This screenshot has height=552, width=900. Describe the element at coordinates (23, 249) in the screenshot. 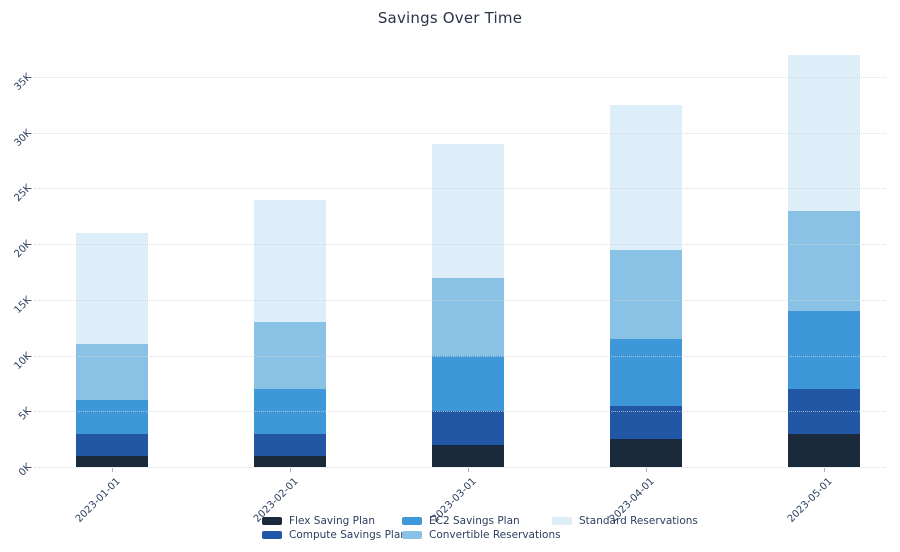

I see `y-axis-tick-label: 20K` at that location.